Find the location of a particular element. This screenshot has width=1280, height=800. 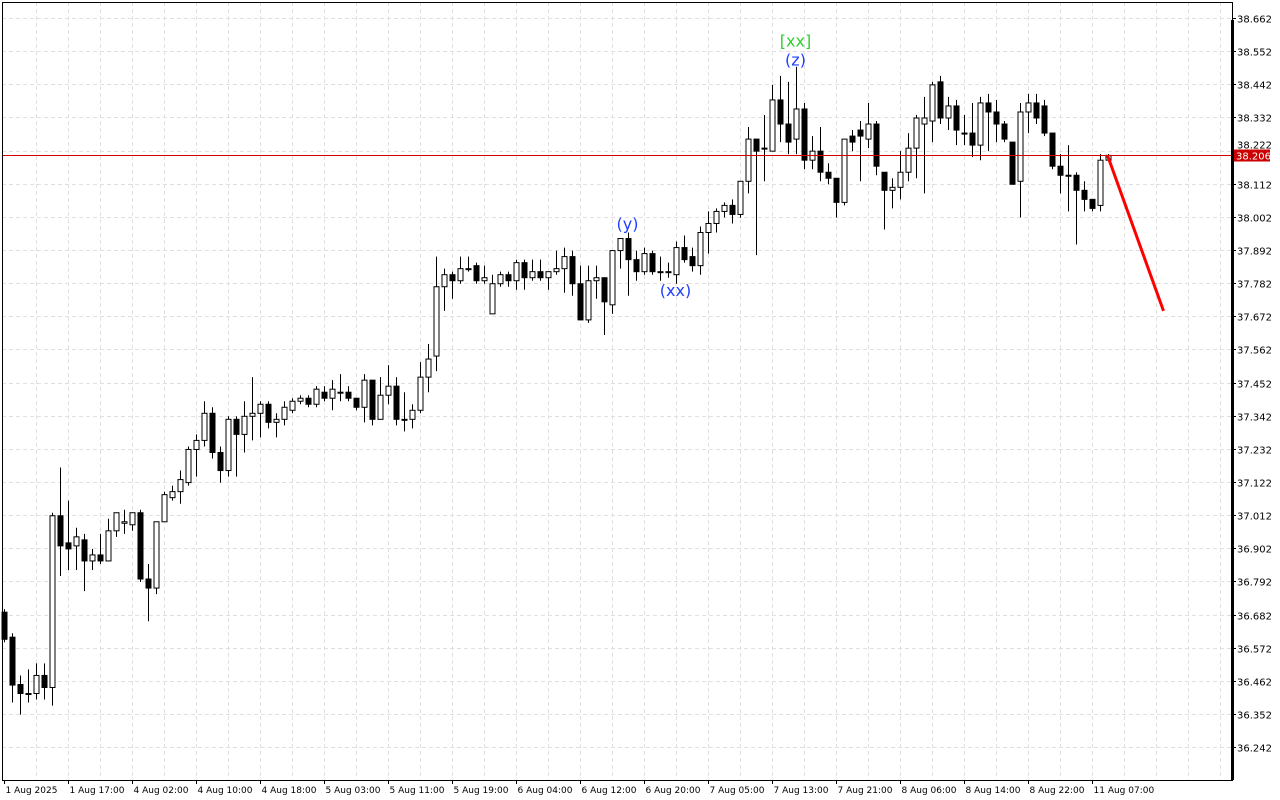

y-tick-label: 36.242 is located at coordinates (1254, 749).